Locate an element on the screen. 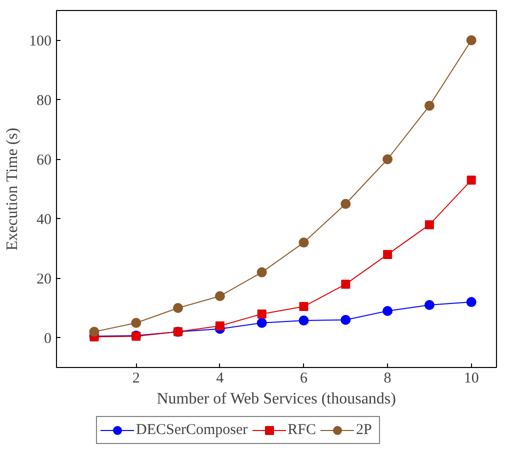  x-axis-title: Number of Web Services (thousands) is located at coordinates (276, 399).